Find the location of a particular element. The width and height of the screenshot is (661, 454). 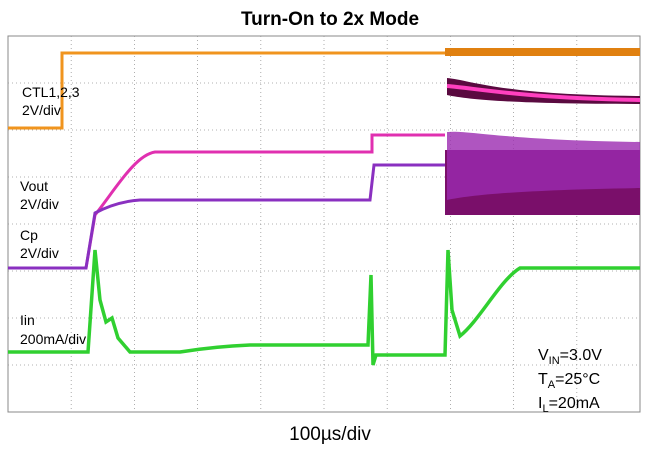

condition: VIN=3.0V is located at coordinates (570, 357).